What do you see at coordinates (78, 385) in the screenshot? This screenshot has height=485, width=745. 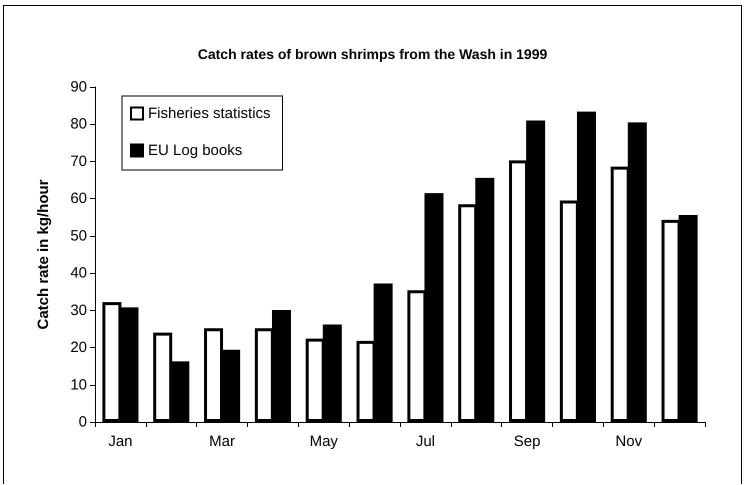 I see `y-tick-label: 10` at bounding box center [78, 385].